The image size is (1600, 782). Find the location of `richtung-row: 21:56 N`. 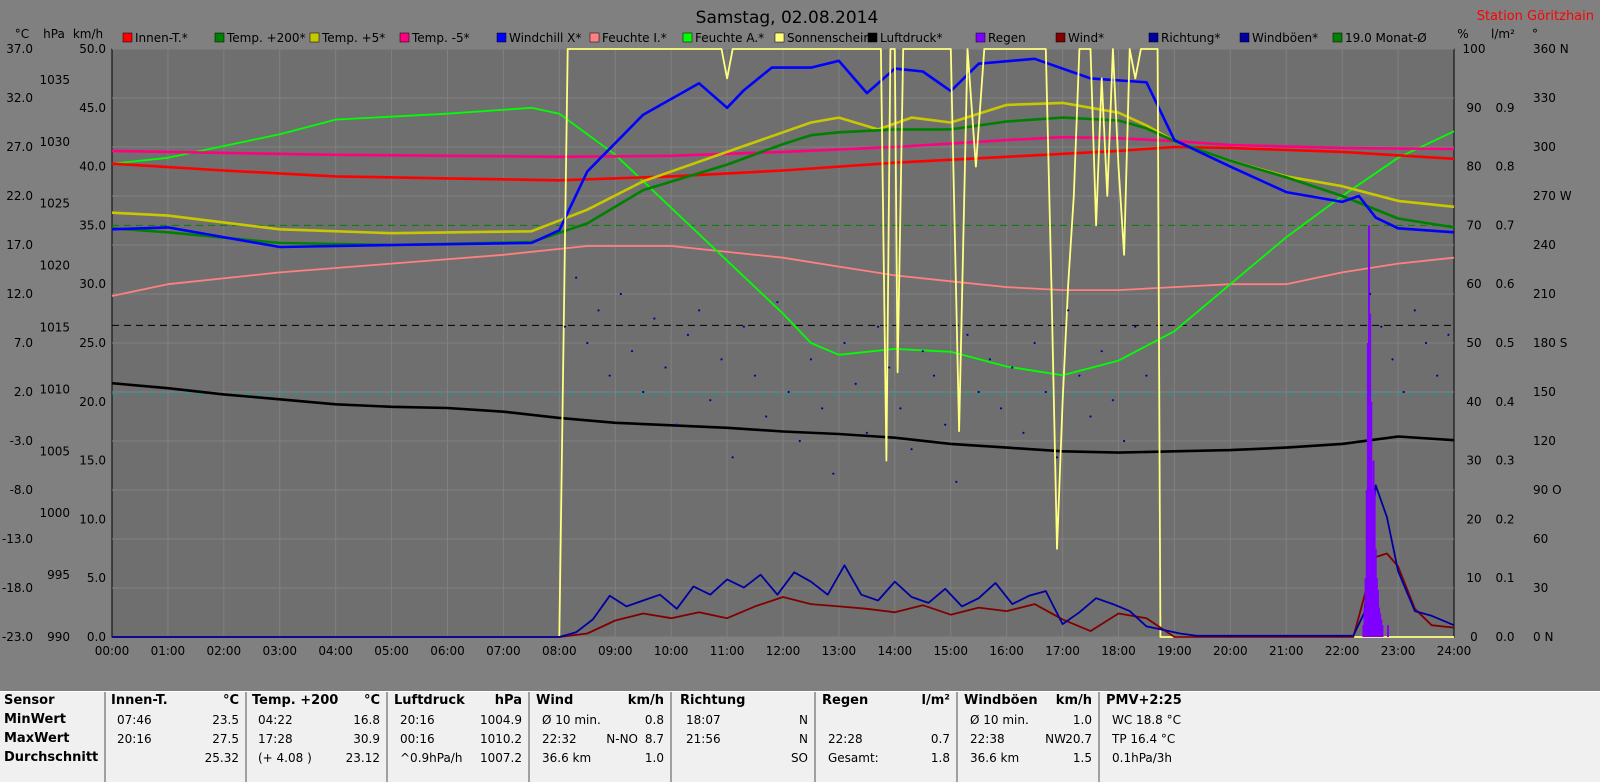

richtung-row: 21:56 N is located at coordinates (744, 739).